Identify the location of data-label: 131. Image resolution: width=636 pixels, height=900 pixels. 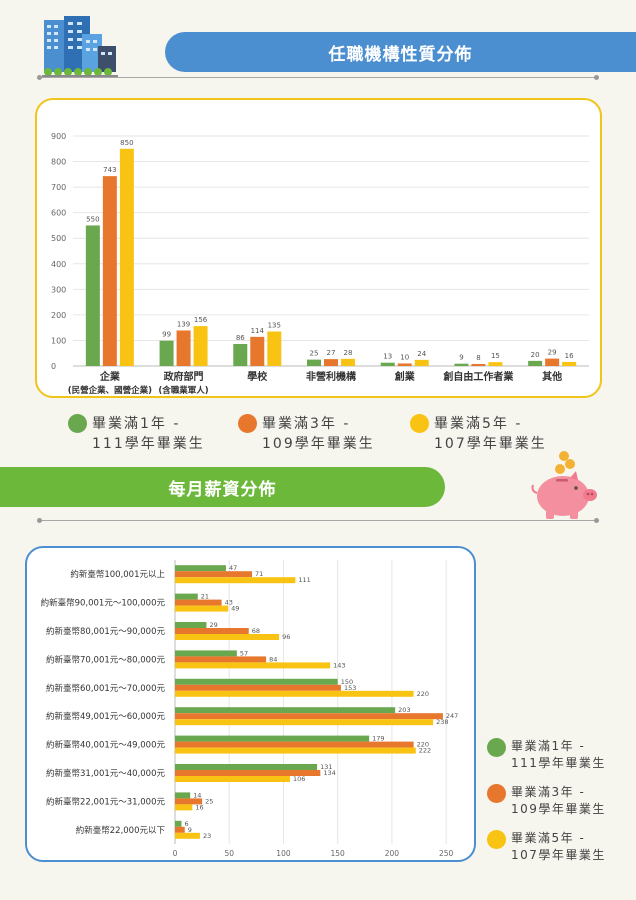
(326, 767).